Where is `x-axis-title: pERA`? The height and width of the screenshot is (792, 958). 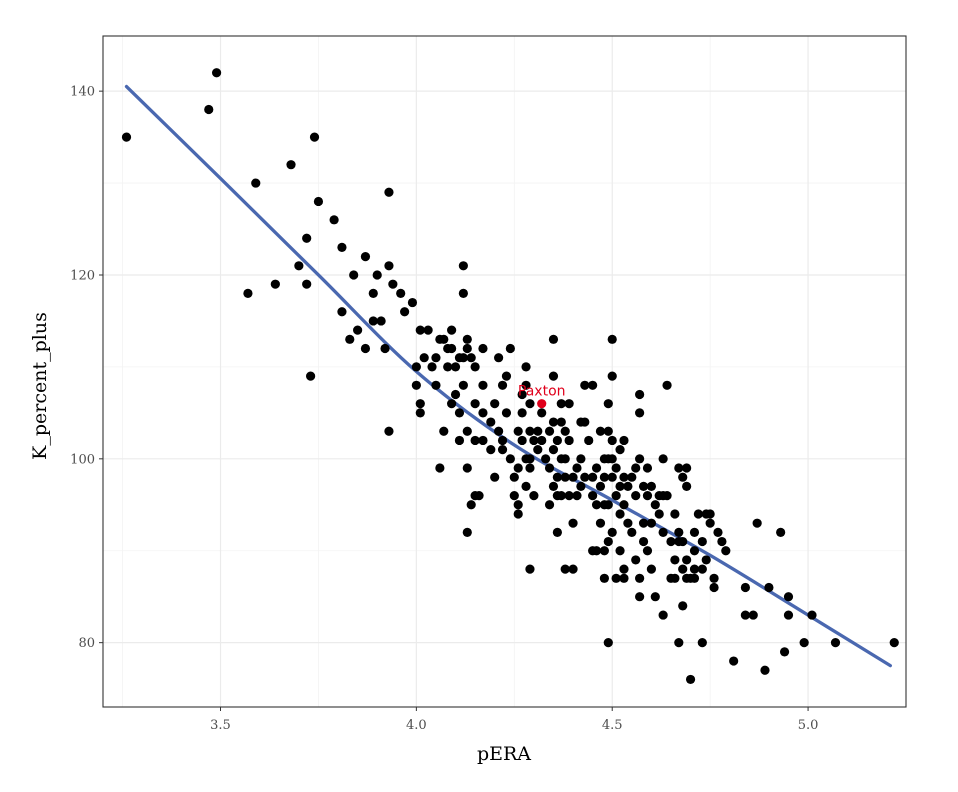 x-axis-title: pERA is located at coordinates (504, 754).